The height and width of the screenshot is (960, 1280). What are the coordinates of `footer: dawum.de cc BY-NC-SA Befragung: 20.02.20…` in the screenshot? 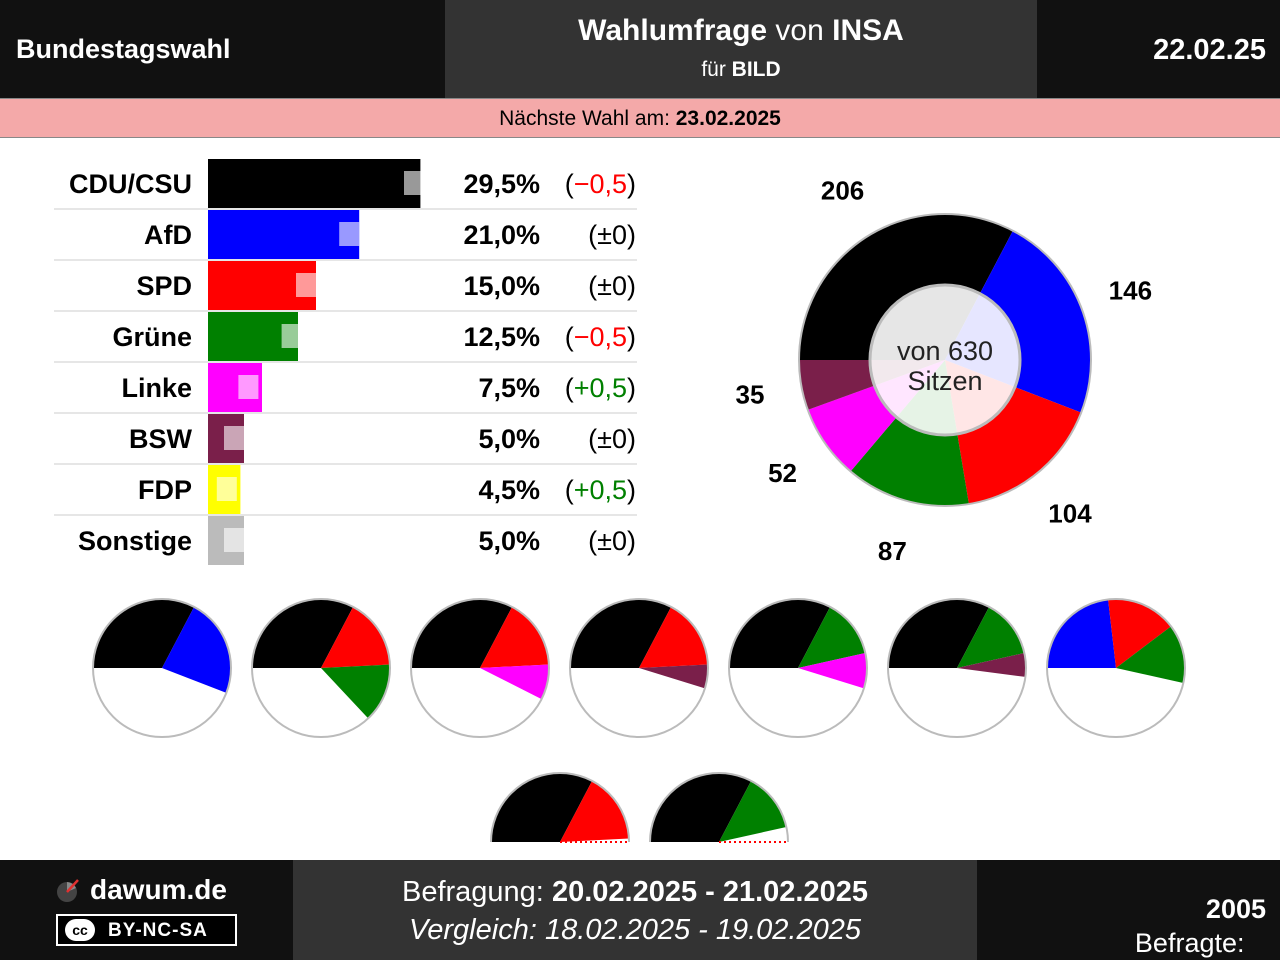 It's located at (640, 910).